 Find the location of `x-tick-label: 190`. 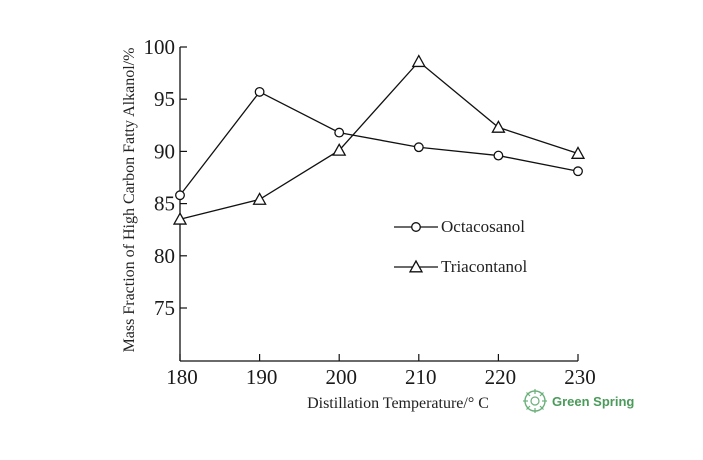

x-tick-label: 190 is located at coordinates (262, 377).